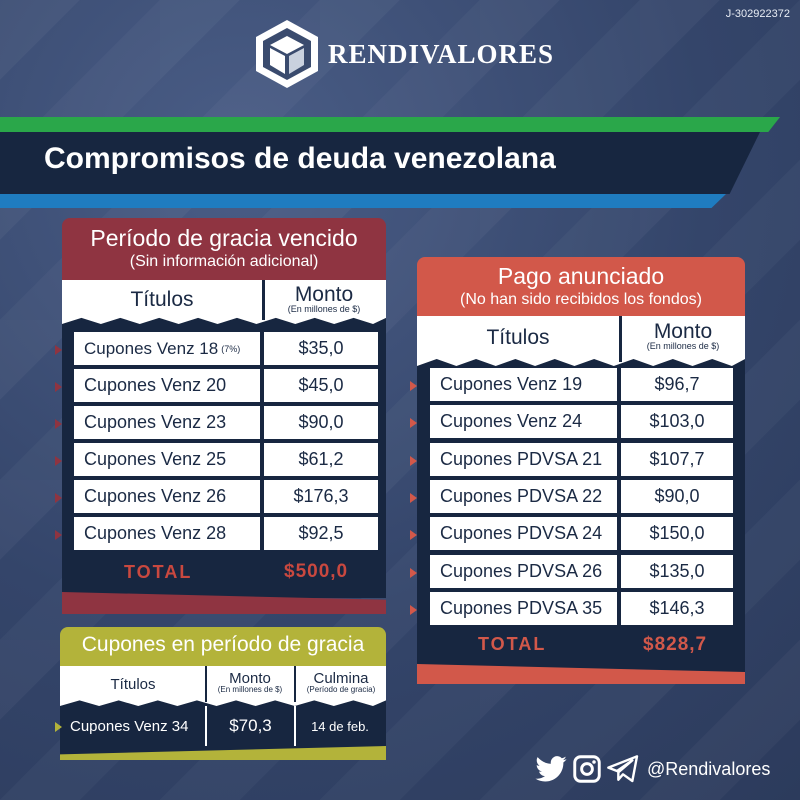 This screenshot has width=800, height=800. I want to click on expired-grace-row-amount: $61,2, so click(321, 459).